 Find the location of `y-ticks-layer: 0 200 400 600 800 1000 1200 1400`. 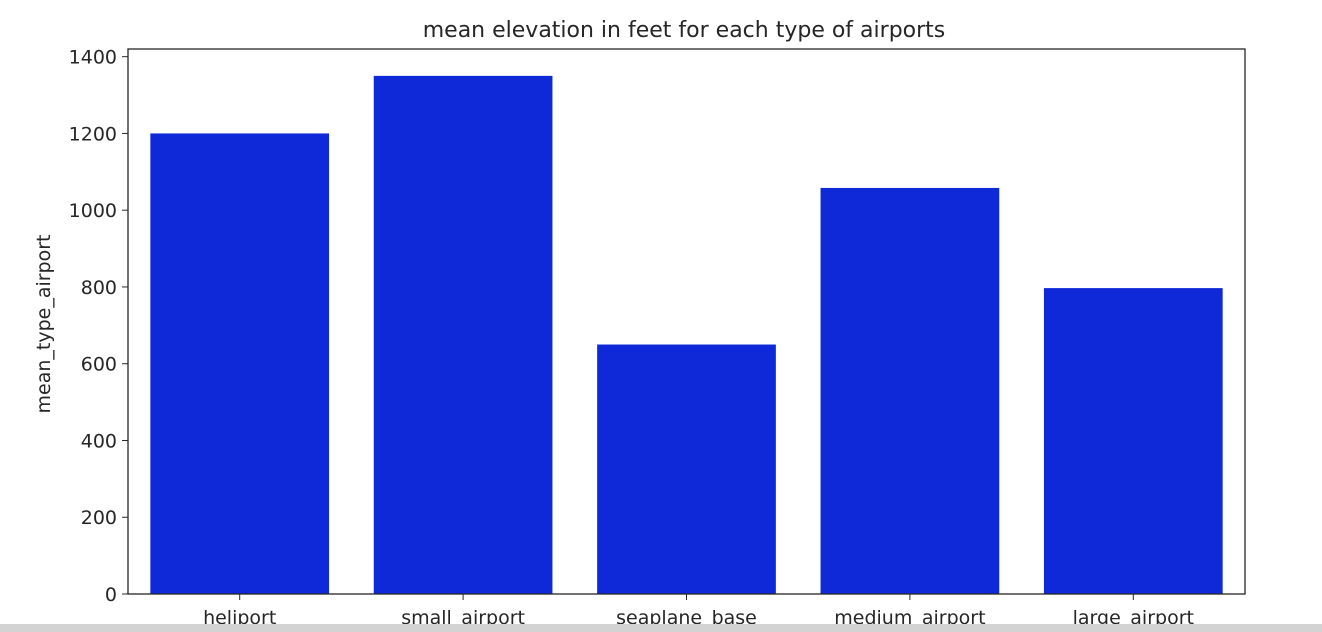

y-ticks-layer: 0 200 400 600 800 1000 1200 1400 is located at coordinates (98, 326).